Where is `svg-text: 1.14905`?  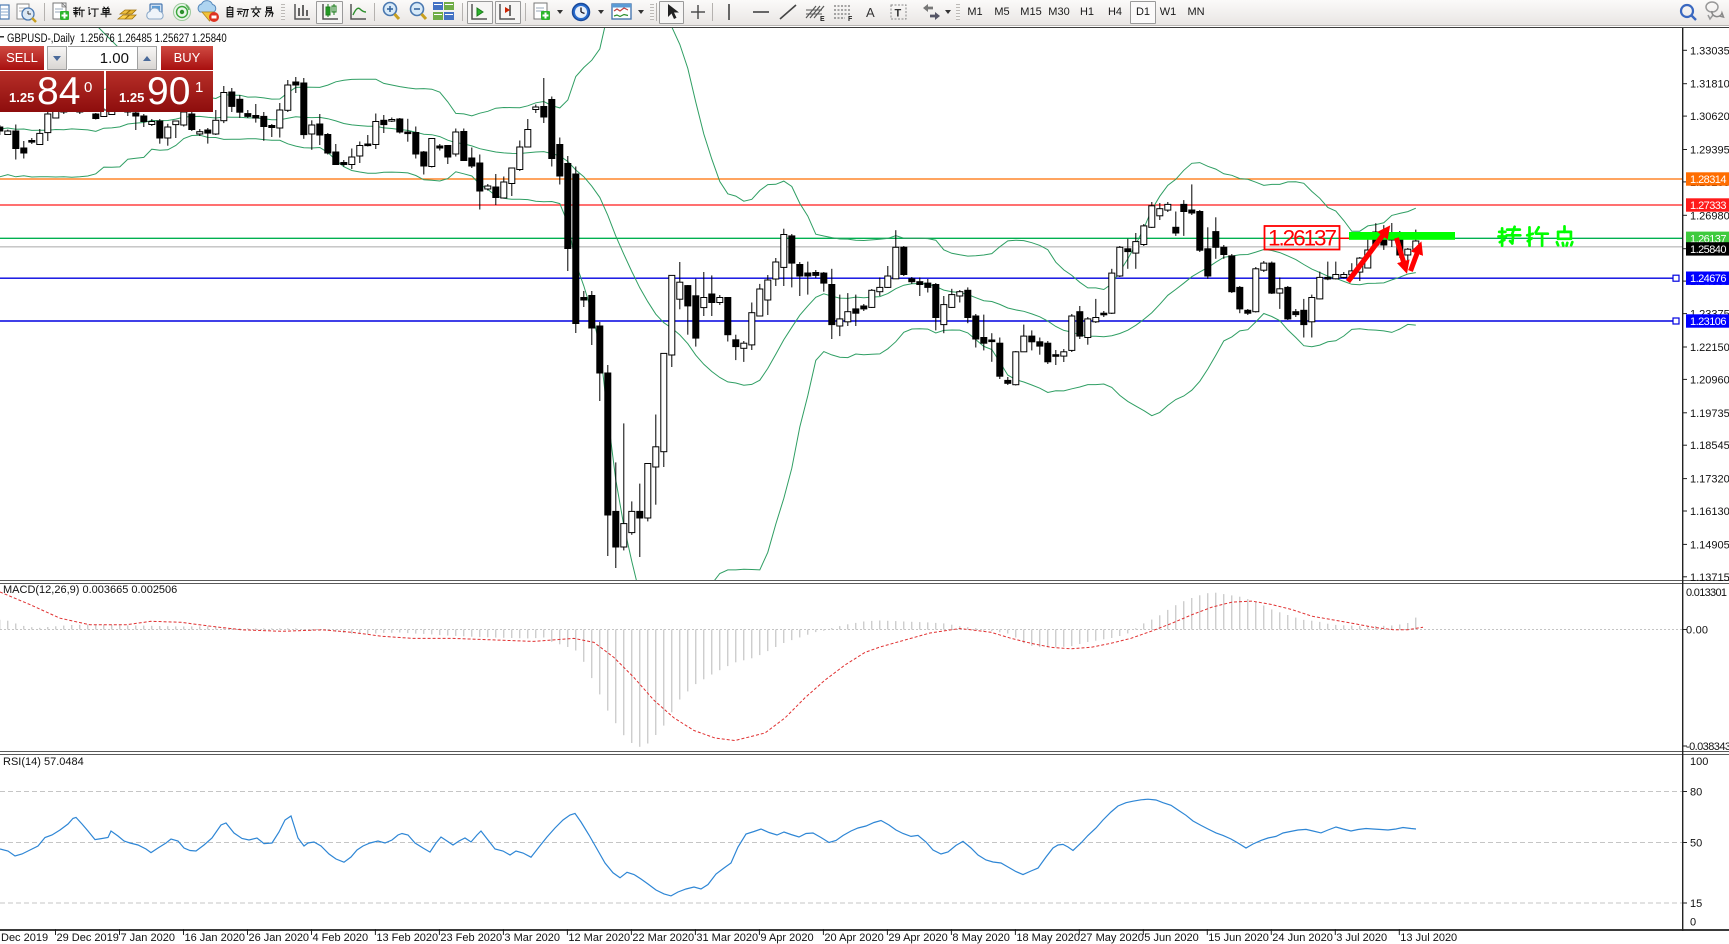 svg-text: 1.14905 is located at coordinates (1709, 545).